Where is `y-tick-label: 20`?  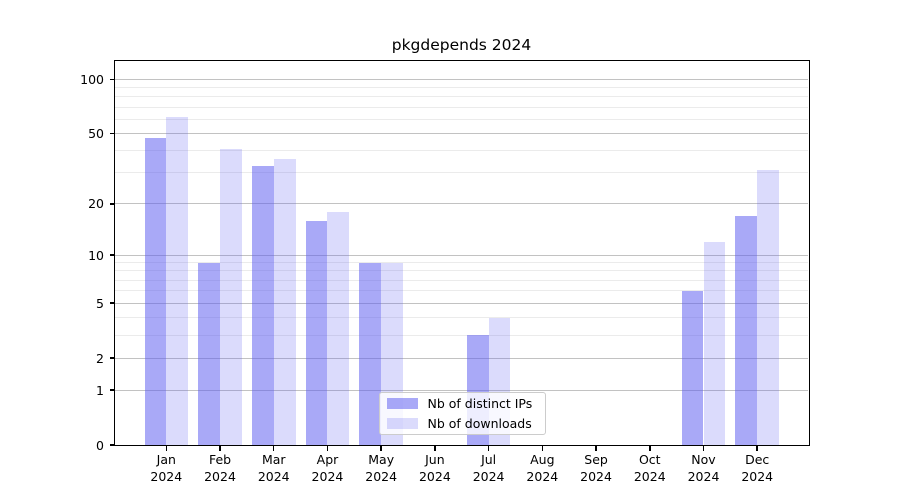
y-tick-label: 20 is located at coordinates (96, 204).